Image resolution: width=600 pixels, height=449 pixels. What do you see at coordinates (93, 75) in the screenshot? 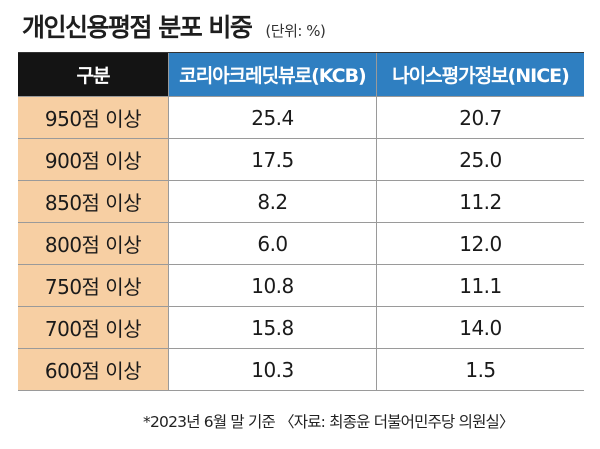
I see `header-category: 구분` at bounding box center [93, 75].